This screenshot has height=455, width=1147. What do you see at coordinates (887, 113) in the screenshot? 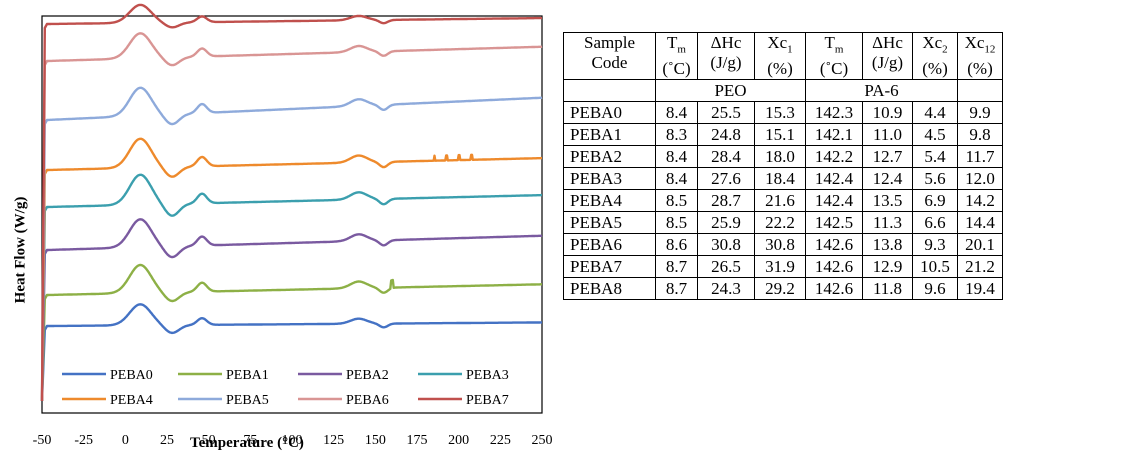
I see `table-cell-value: 10.9` at bounding box center [887, 113].